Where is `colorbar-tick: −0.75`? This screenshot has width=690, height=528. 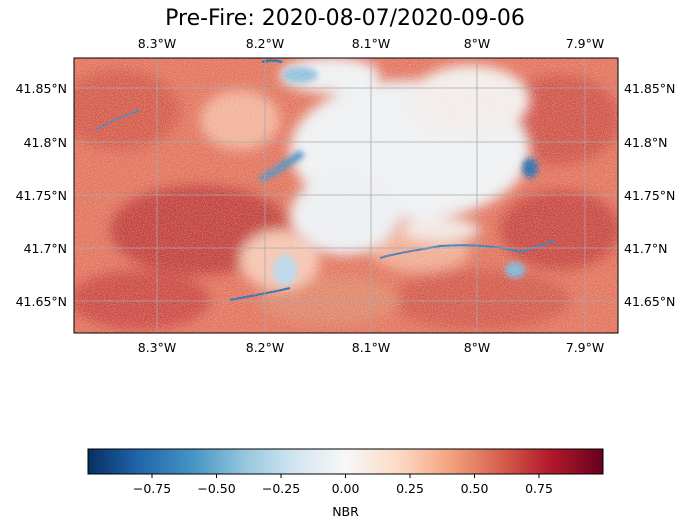
colorbar-tick: −0.75 is located at coordinates (152, 488).